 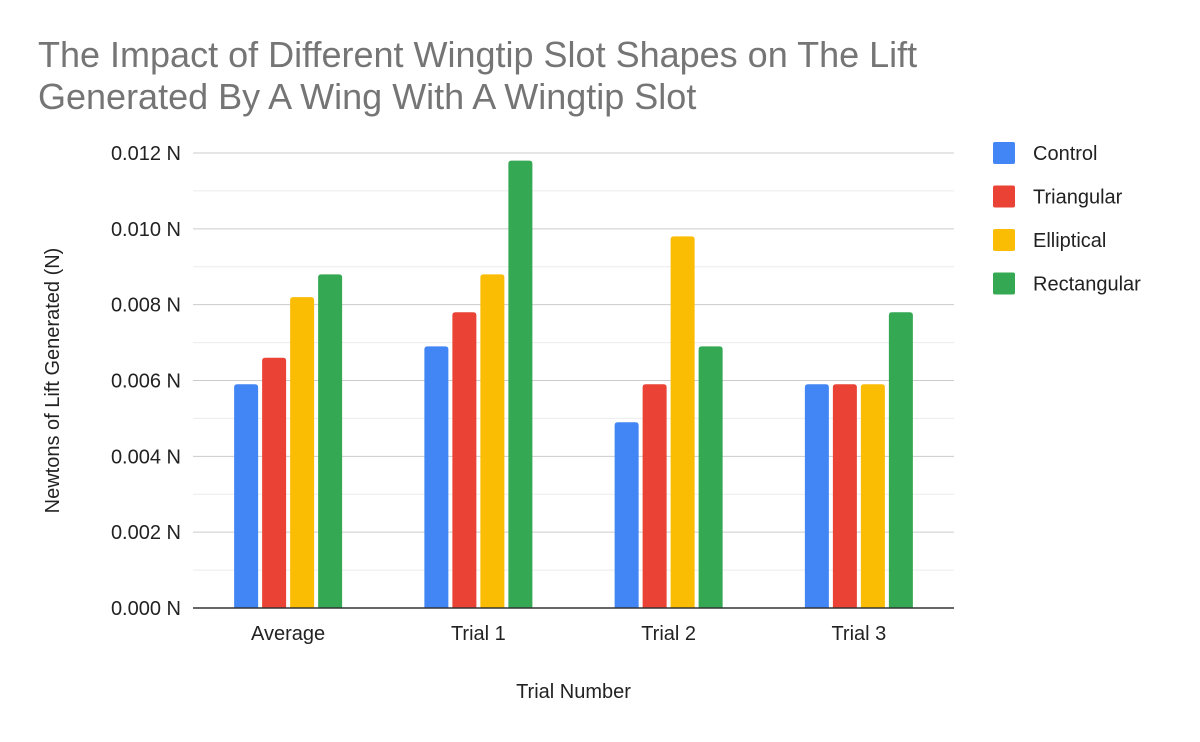 I want to click on x-tick-label: Trial 1, so click(x=478, y=634).